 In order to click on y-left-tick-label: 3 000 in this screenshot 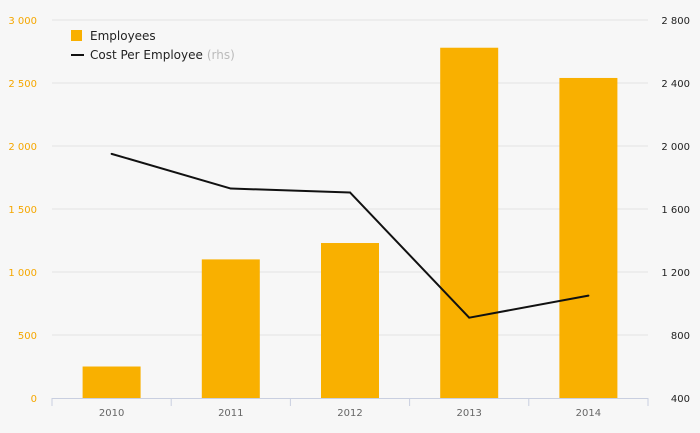, I will do `click(22, 21)`.